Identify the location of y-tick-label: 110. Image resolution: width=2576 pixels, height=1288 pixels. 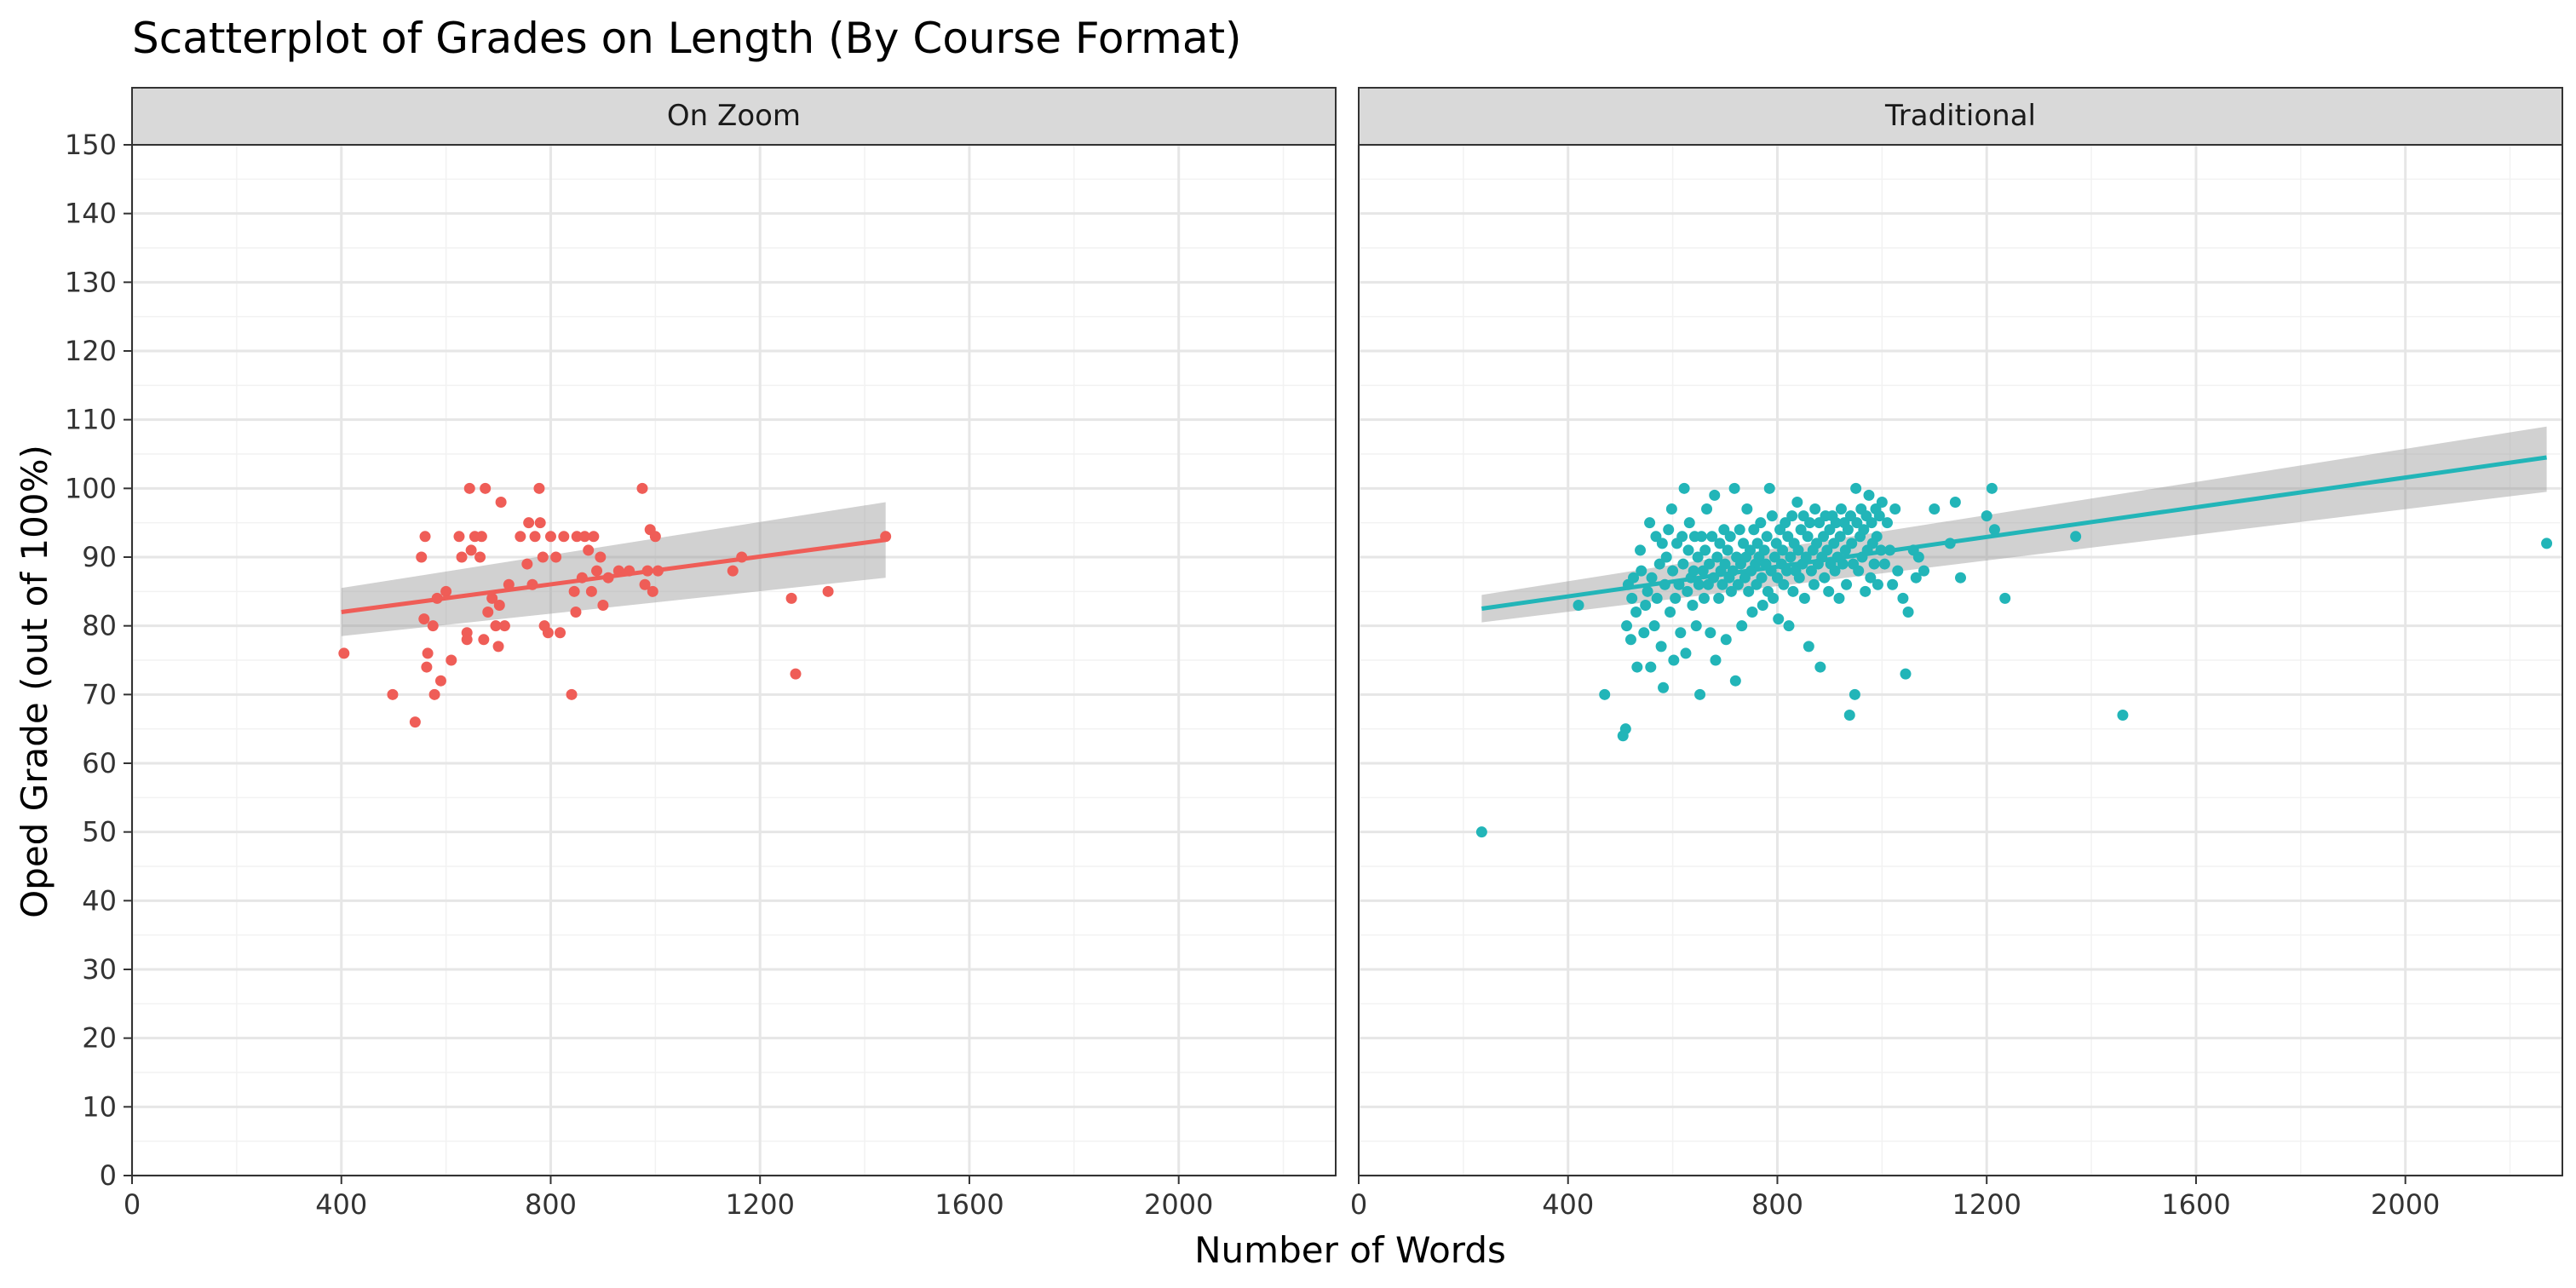
(91, 420).